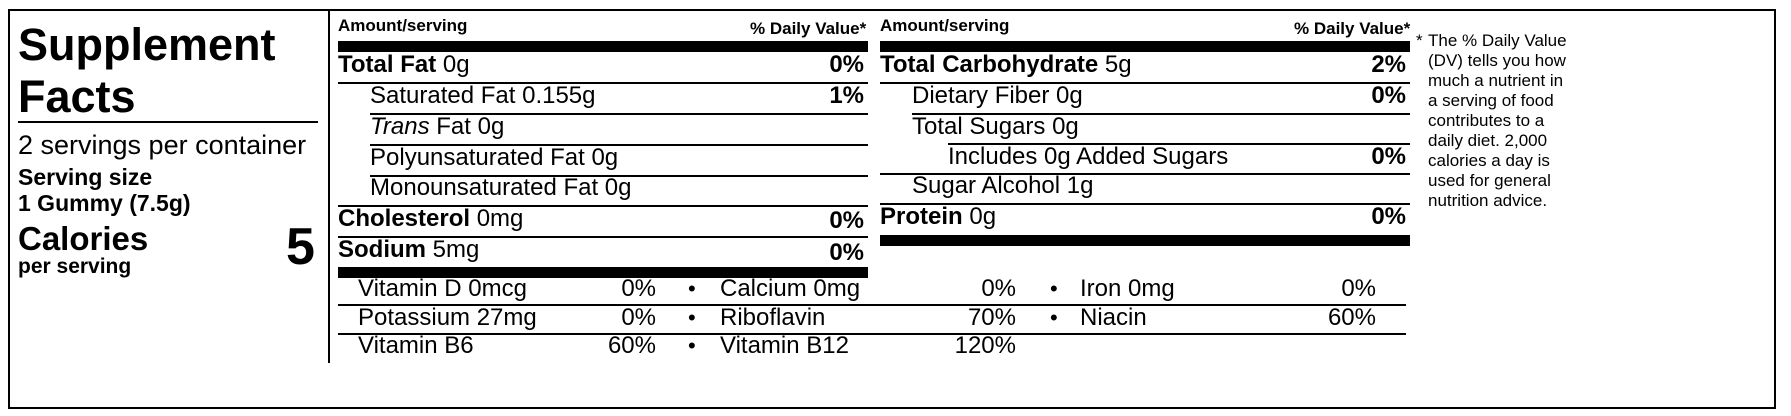 The image size is (1791, 416). What do you see at coordinates (1486, 120) in the screenshot?
I see `footnote-line: contributes to a` at bounding box center [1486, 120].